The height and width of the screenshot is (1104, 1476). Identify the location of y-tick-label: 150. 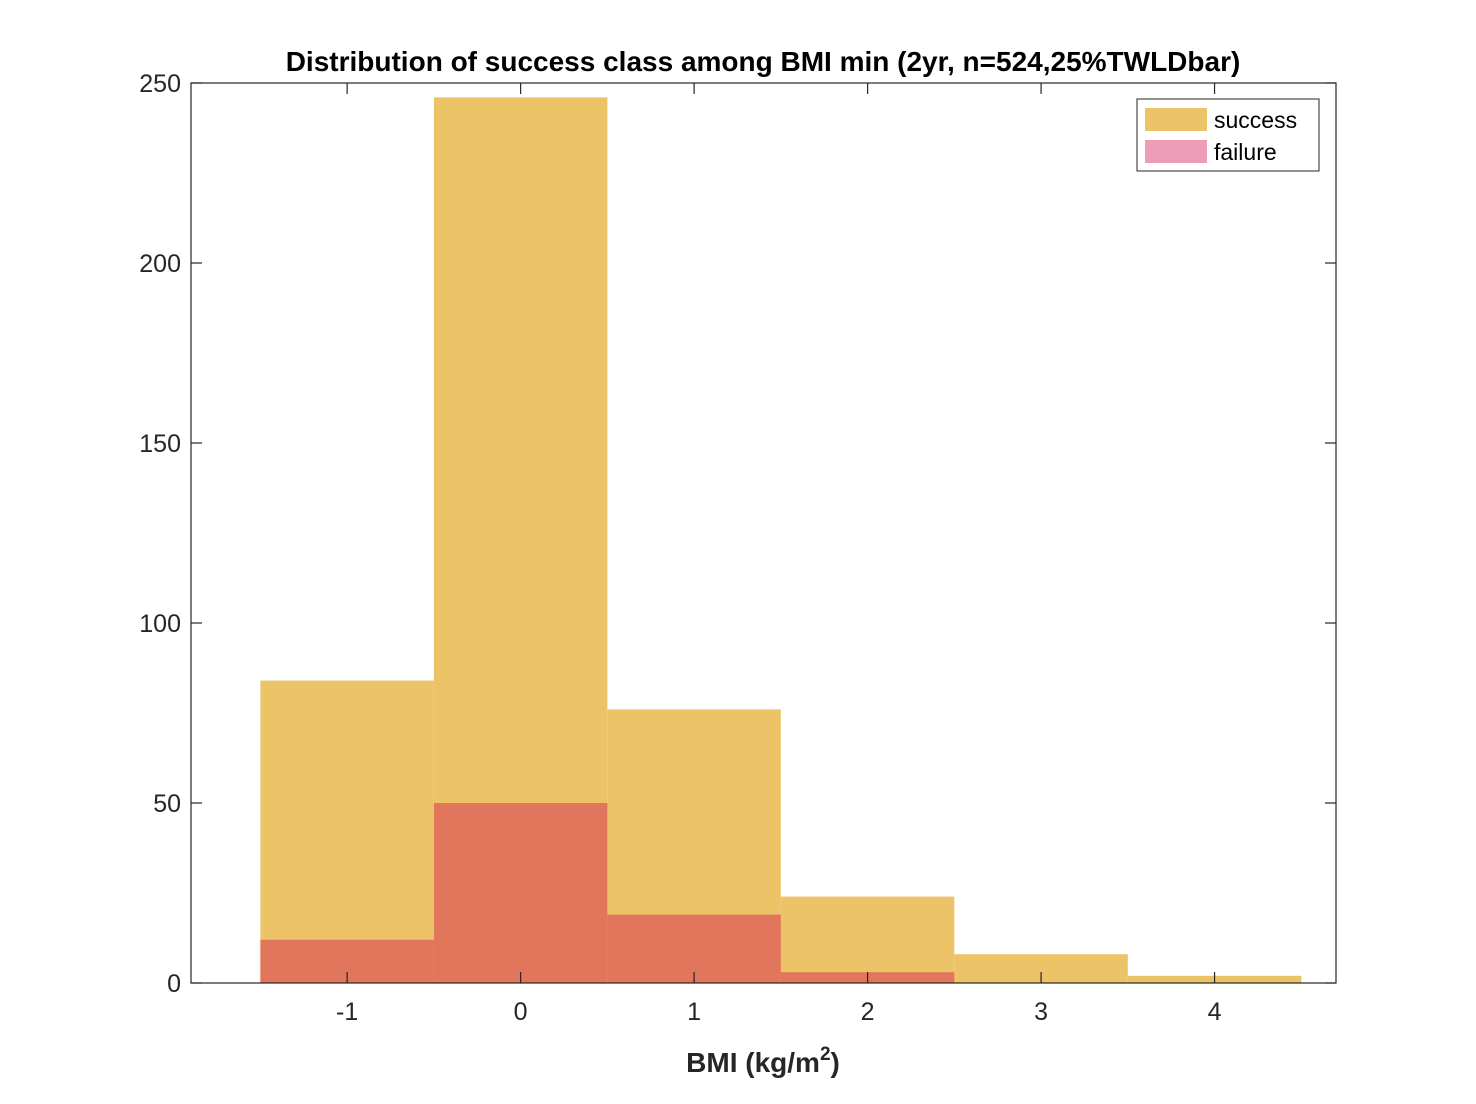
(160, 444).